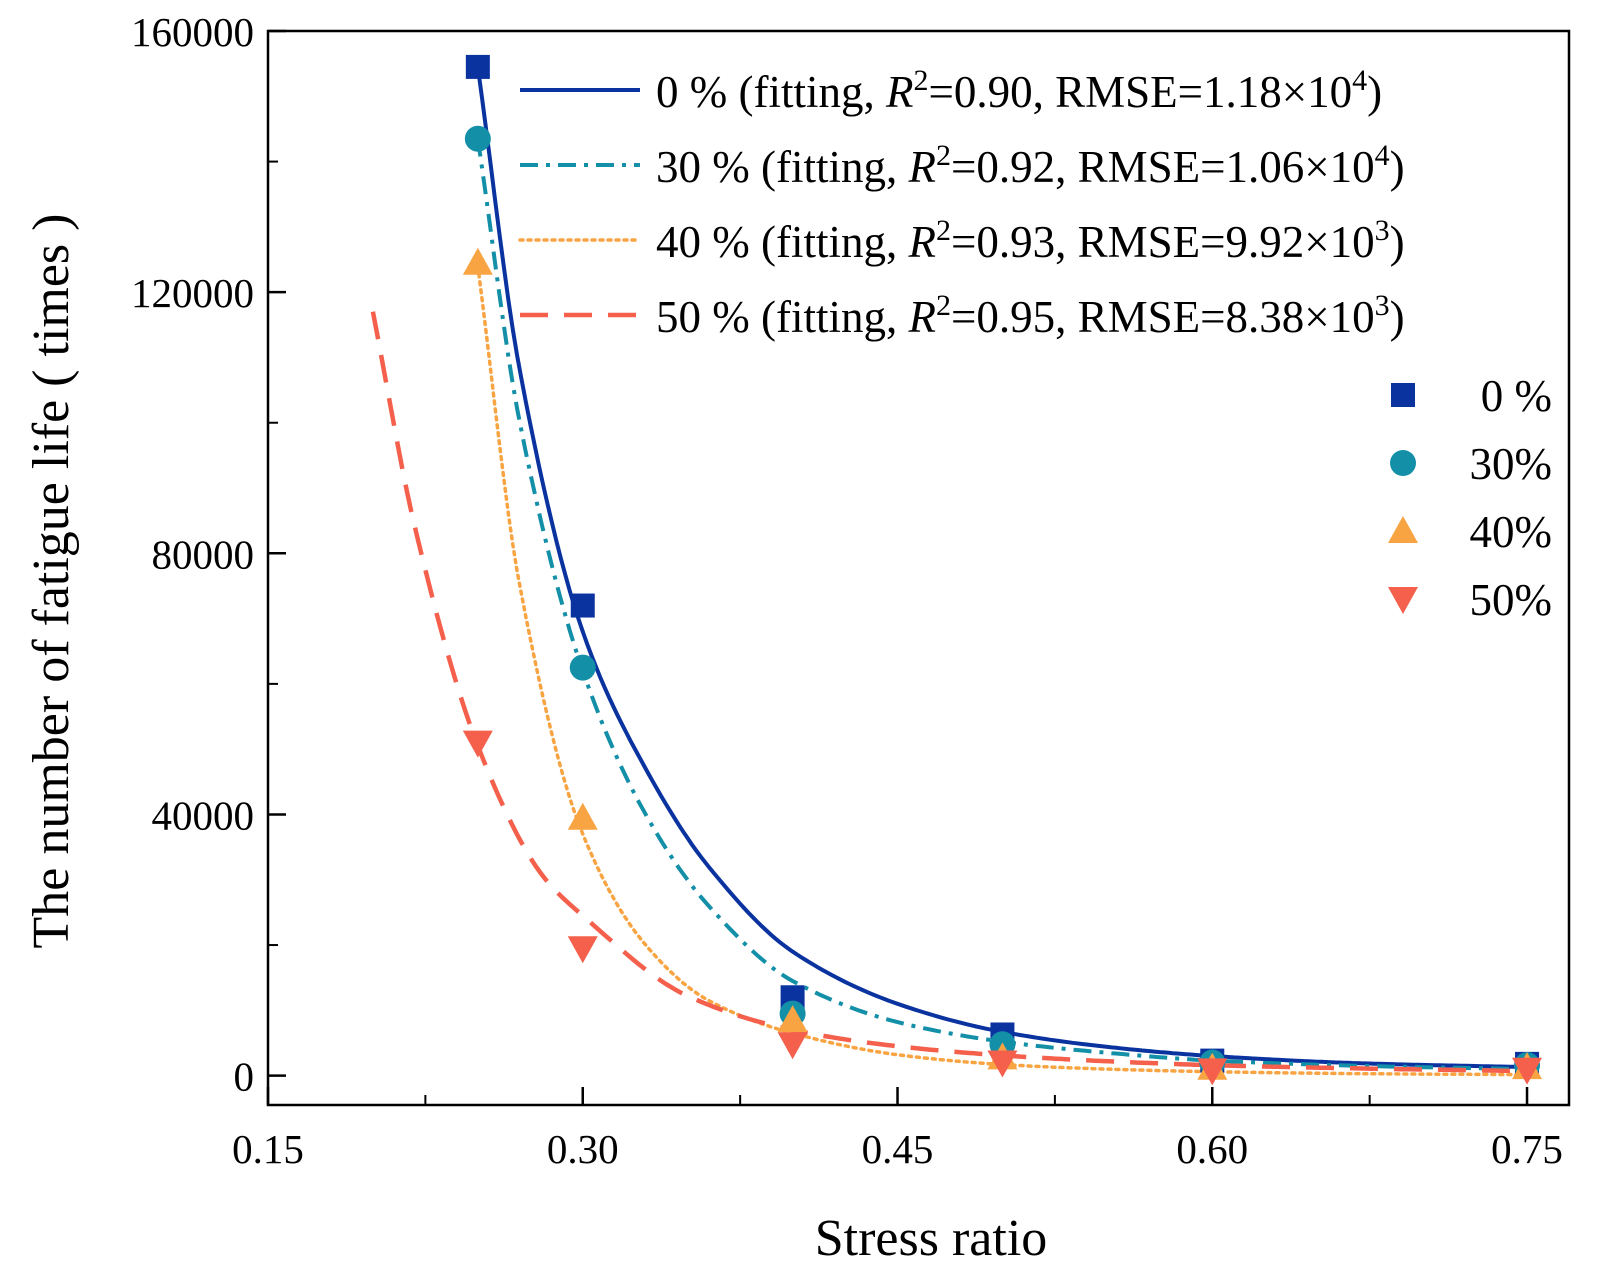 The image size is (1612, 1270). What do you see at coordinates (583, 1149) in the screenshot?
I see `x-tick-label: 0.30` at bounding box center [583, 1149].